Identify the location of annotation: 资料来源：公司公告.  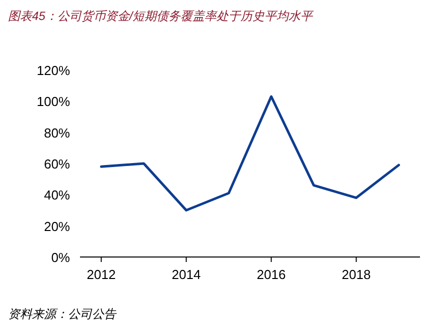
(62, 314).